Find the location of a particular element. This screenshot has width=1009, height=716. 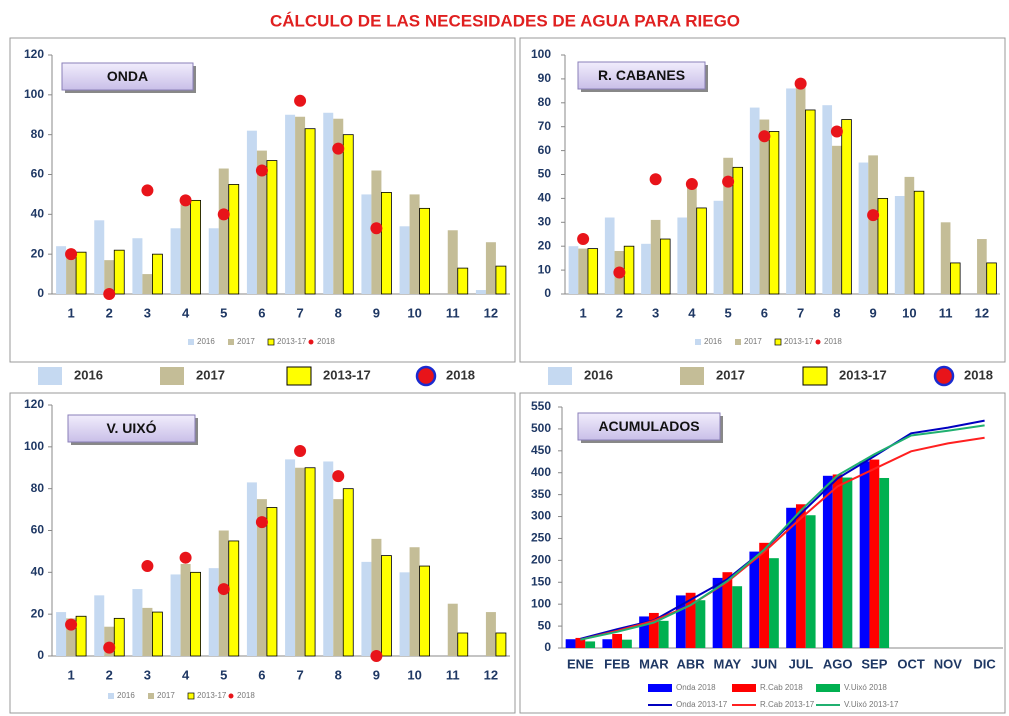

y-tick-label: 150 is located at coordinates (541, 581).